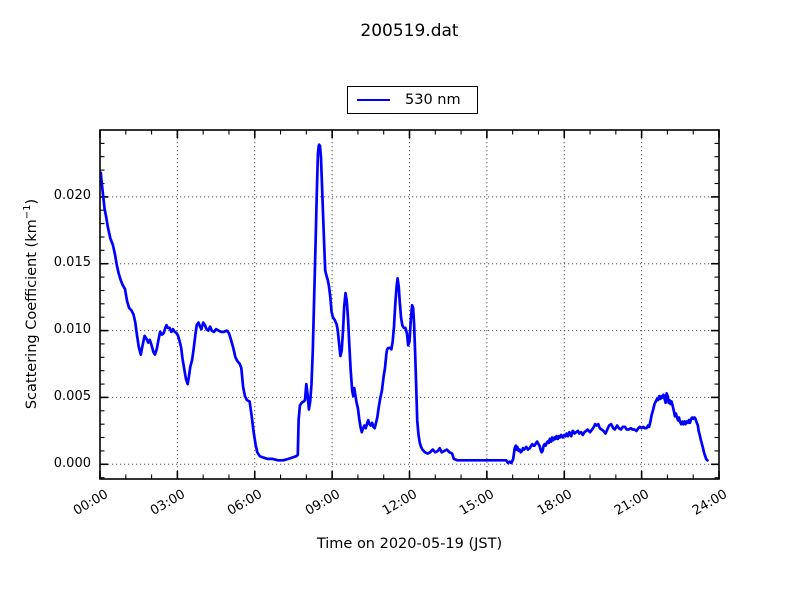 The height and width of the screenshot is (600, 800). Describe the element at coordinates (409, 544) in the screenshot. I see `x-axis-label: Time on 2020-05-19 (JST)` at that location.